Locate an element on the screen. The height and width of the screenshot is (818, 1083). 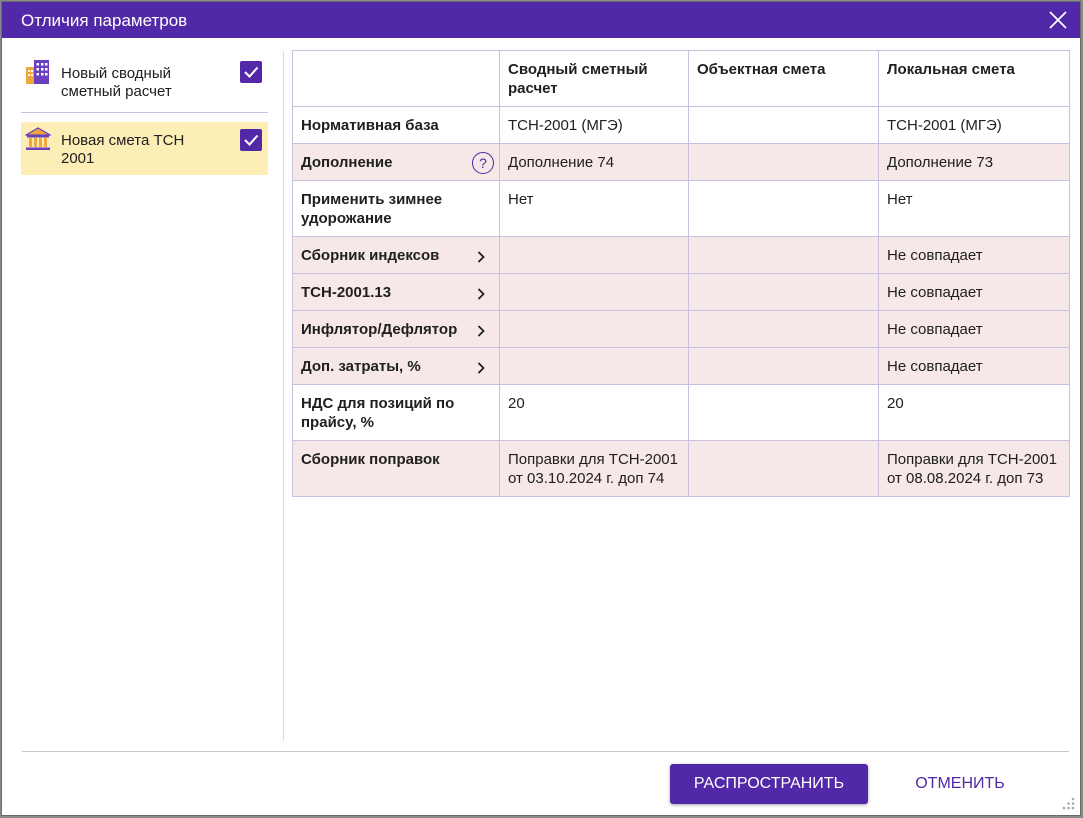
table-row: Дополнение? Дополнение 74 Дополнение 73 is located at coordinates (681, 162).